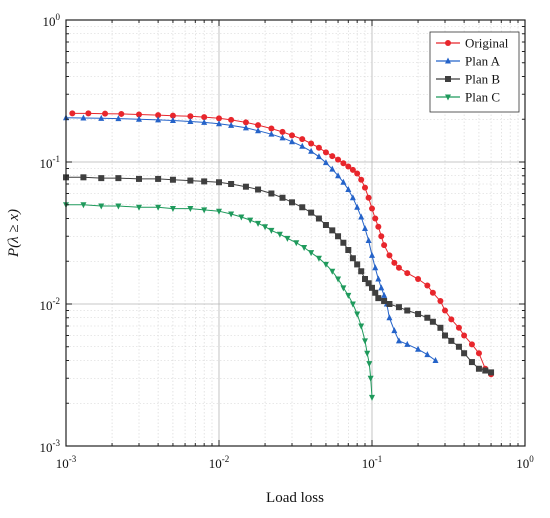 Image resolution: width=550 pixels, height=518 pixels. I want to click on y-tick-label: 10-2, so click(50, 304).